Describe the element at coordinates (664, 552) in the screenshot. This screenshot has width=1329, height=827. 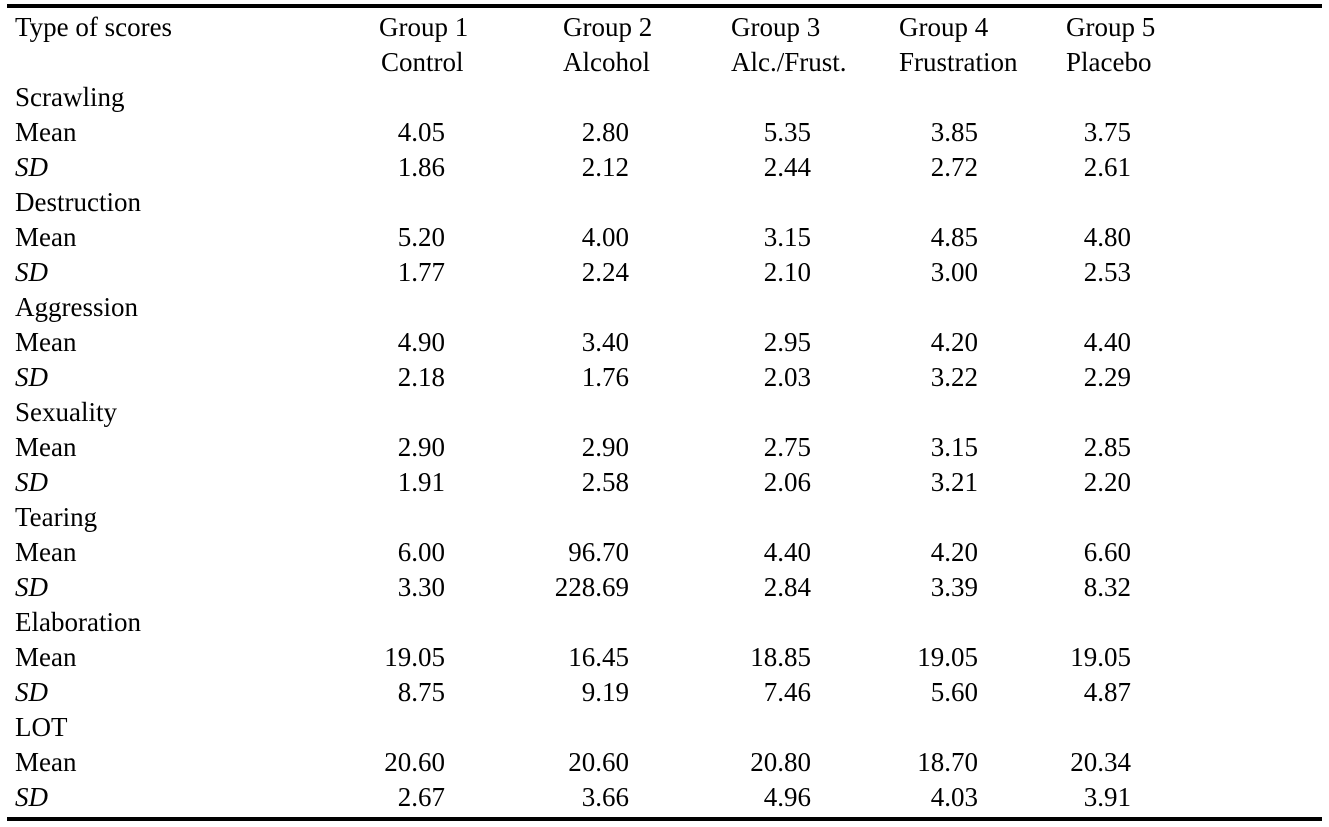
I see `mean-row: Mean 6.00 96.70 4.40 4.20 6.60` at that location.